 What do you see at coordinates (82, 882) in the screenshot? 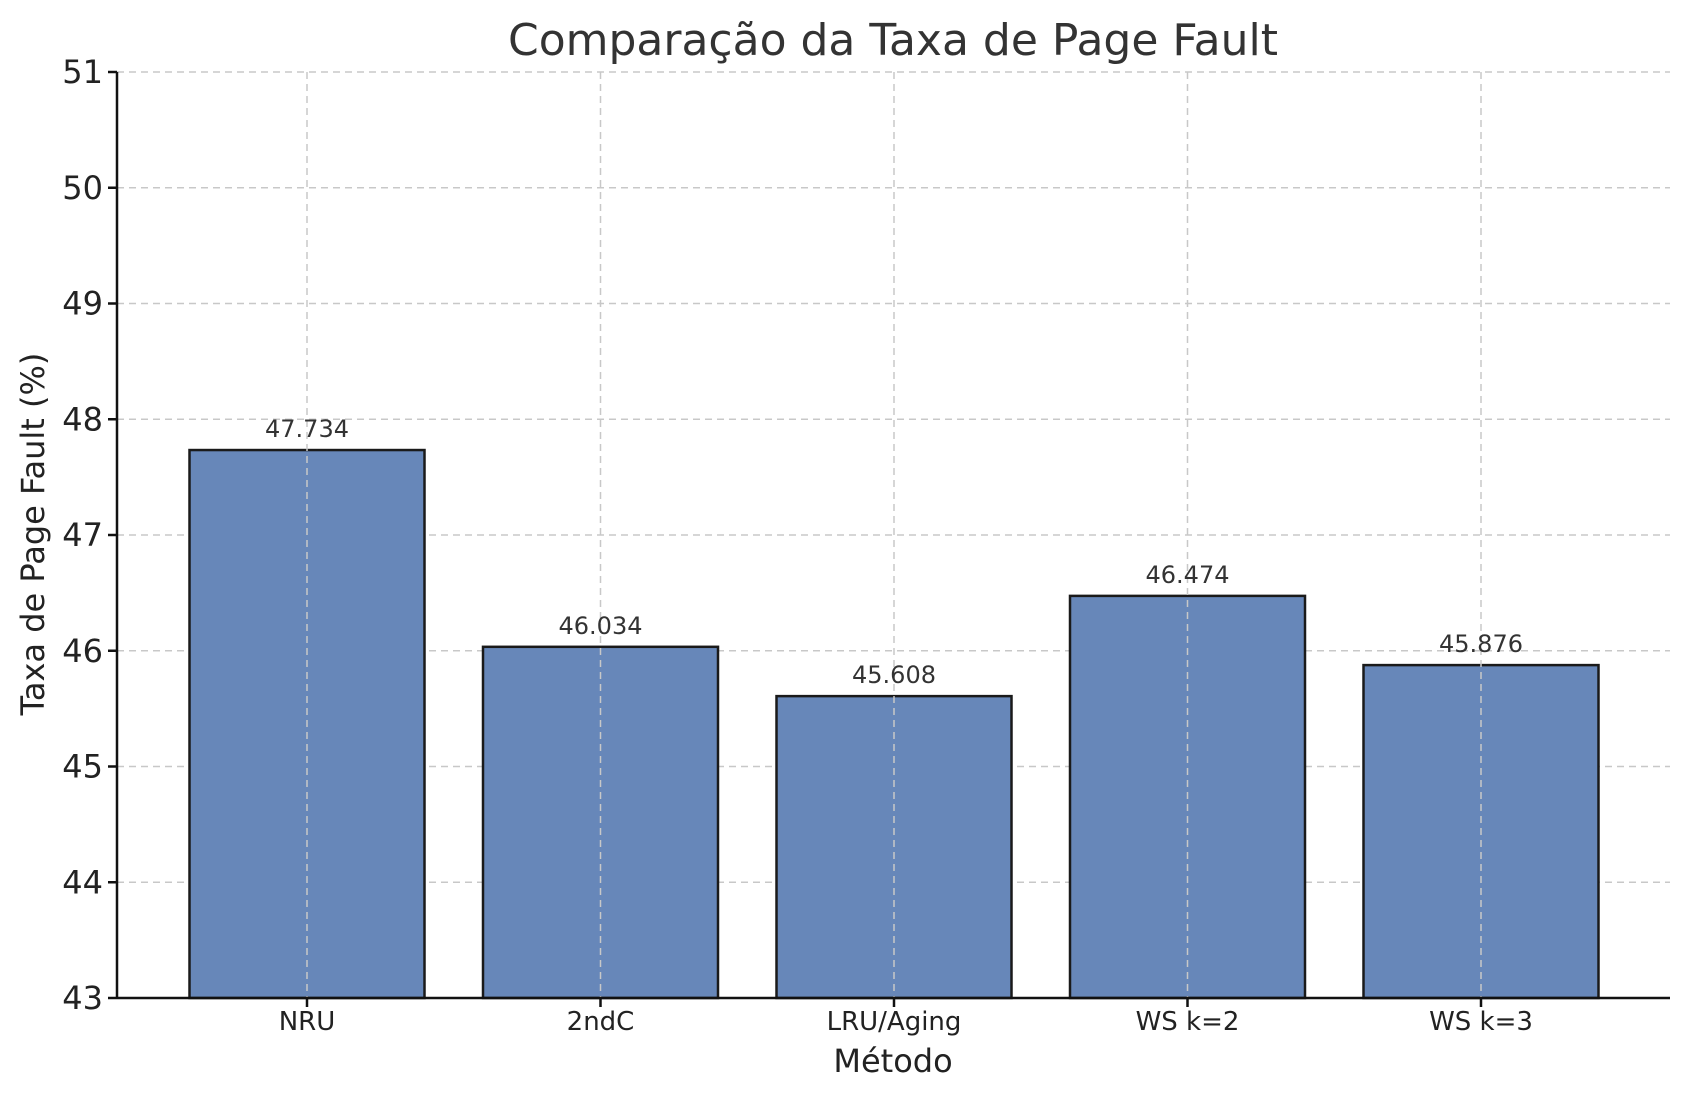
I see `y-tick-label: 44` at bounding box center [82, 882].